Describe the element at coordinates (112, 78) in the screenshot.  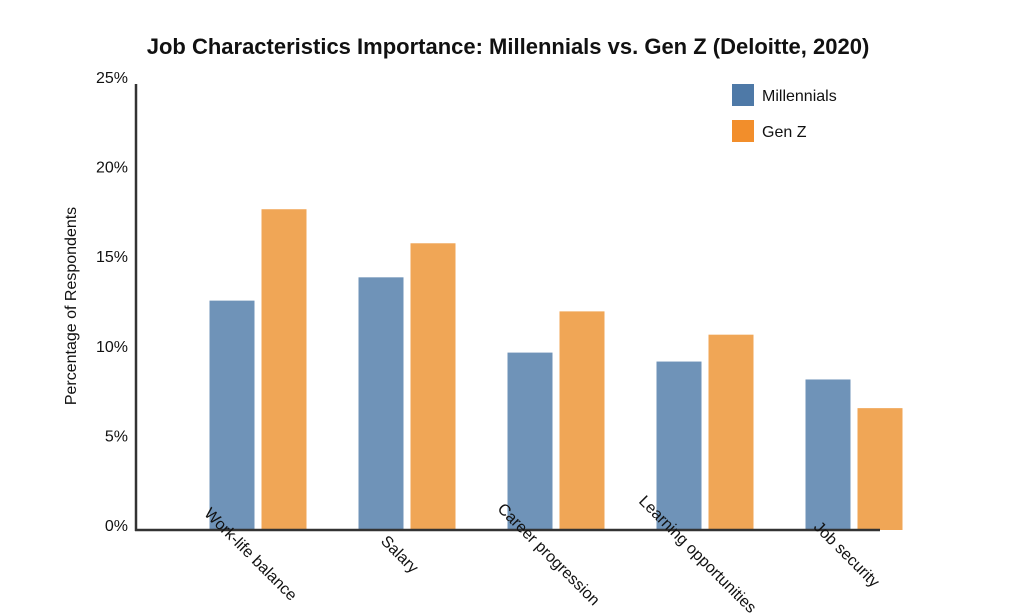
I see `y-tick-label: 25%` at that location.